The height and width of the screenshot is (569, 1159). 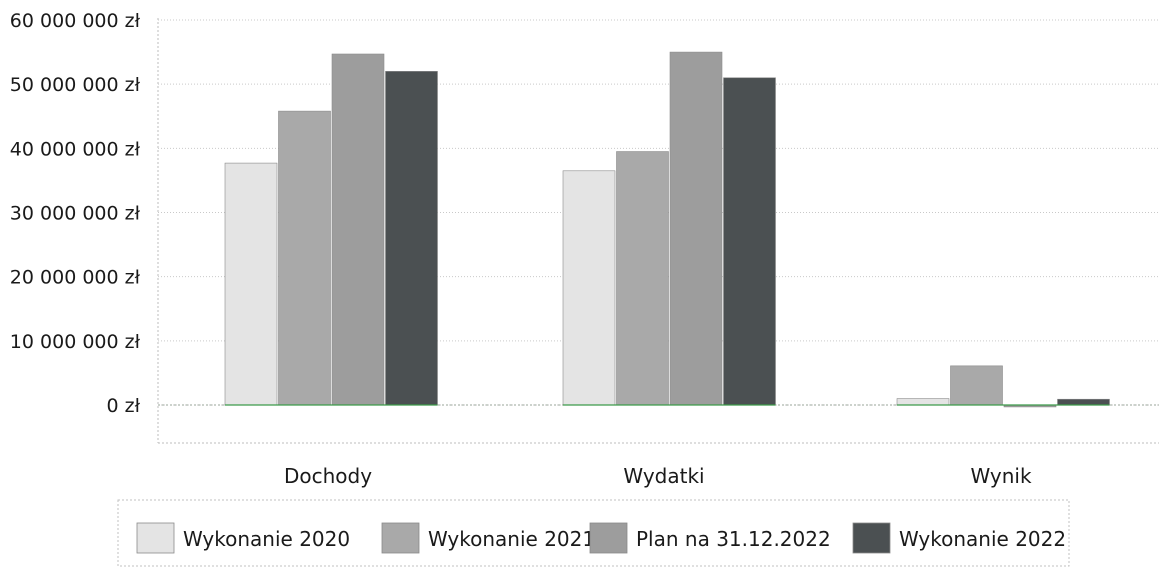 What do you see at coordinates (75, 85) in the screenshot?
I see `y-tick-label: 50 000 000 zł` at bounding box center [75, 85].